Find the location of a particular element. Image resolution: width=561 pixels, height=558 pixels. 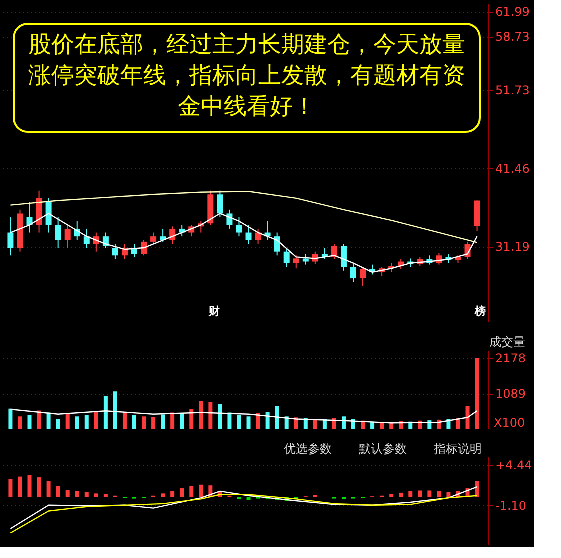

y-tick-label: 41.46 is located at coordinates (513, 169).